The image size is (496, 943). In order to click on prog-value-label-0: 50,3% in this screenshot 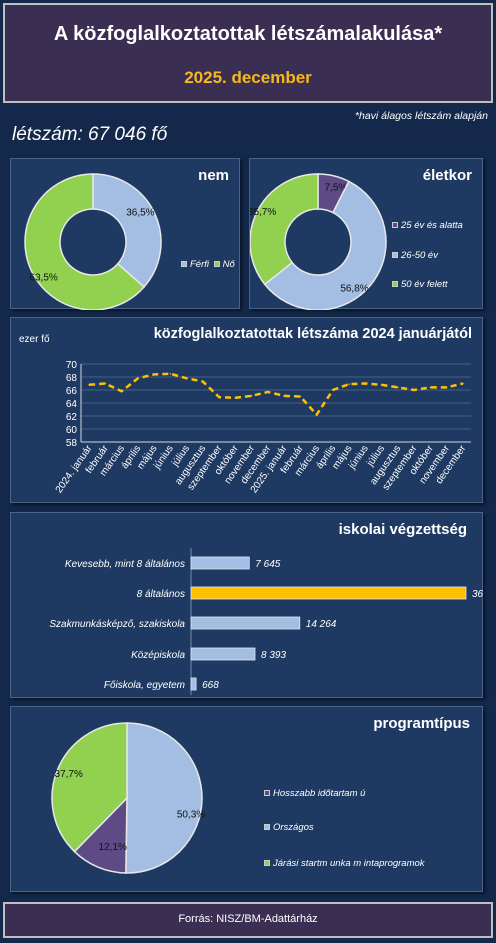, I will do `click(191, 814)`.